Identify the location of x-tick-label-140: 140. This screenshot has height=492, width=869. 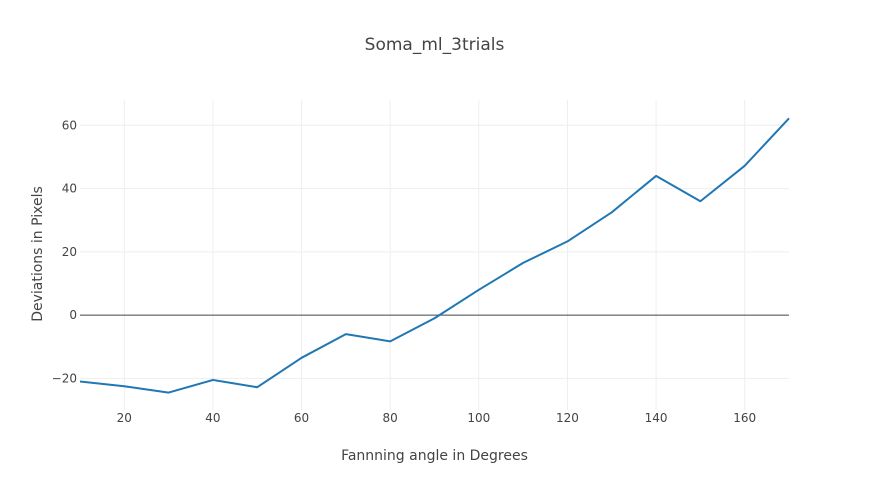
(656, 418).